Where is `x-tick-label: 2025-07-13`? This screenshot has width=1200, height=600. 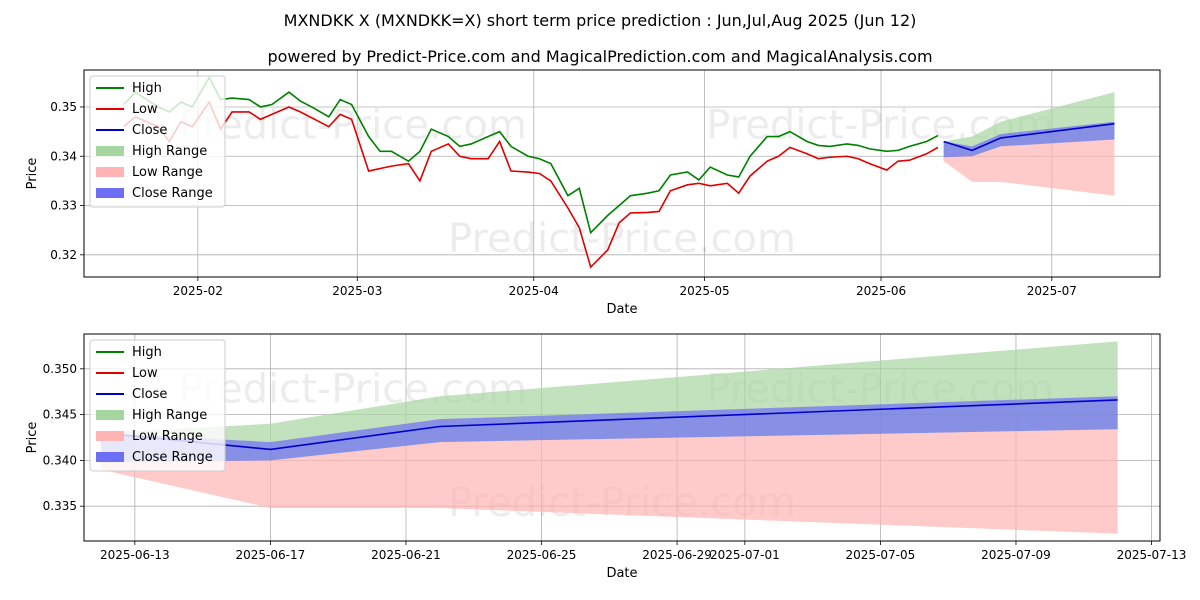
x-tick-label: 2025-07-13 is located at coordinates (1152, 555).